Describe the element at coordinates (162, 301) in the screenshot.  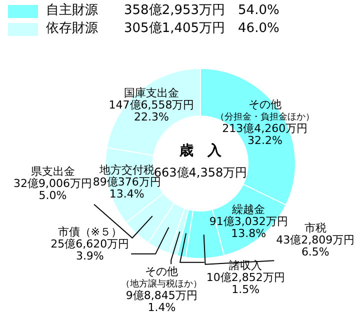
I see `data-label: 9億8,845万円 1.4%` at that location.